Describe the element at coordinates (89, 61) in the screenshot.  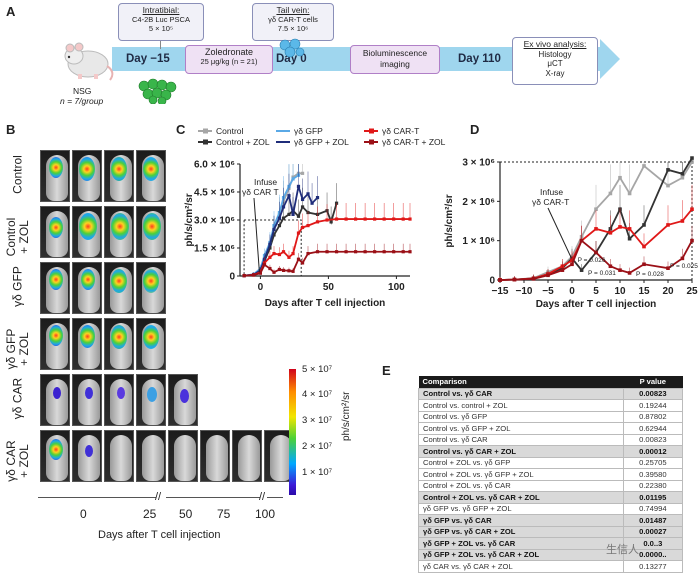
I see `mouse-icon` at that location.